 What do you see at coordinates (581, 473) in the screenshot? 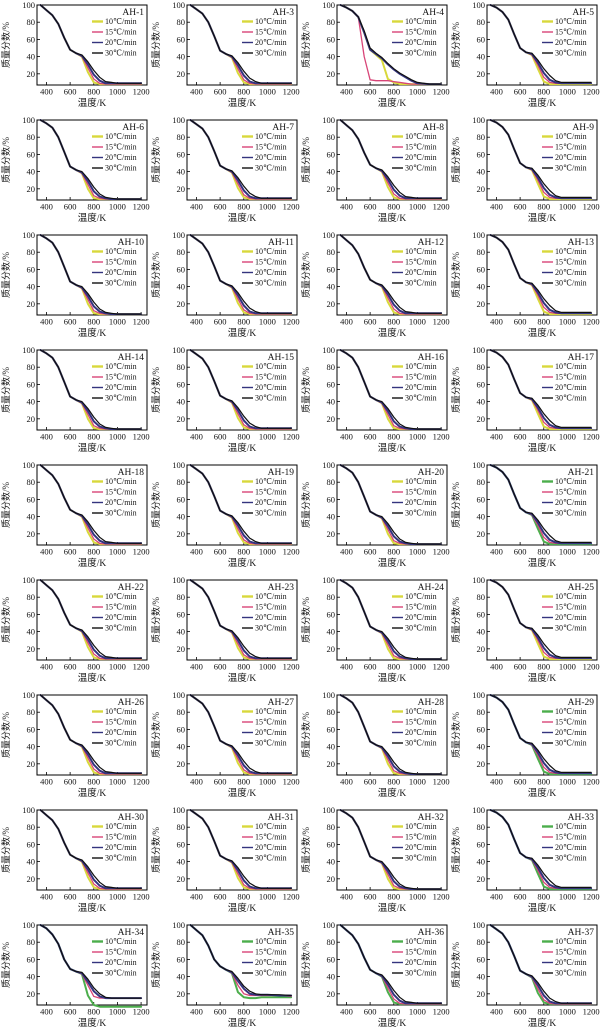
I see `chart-title: AH-21` at bounding box center [581, 473].